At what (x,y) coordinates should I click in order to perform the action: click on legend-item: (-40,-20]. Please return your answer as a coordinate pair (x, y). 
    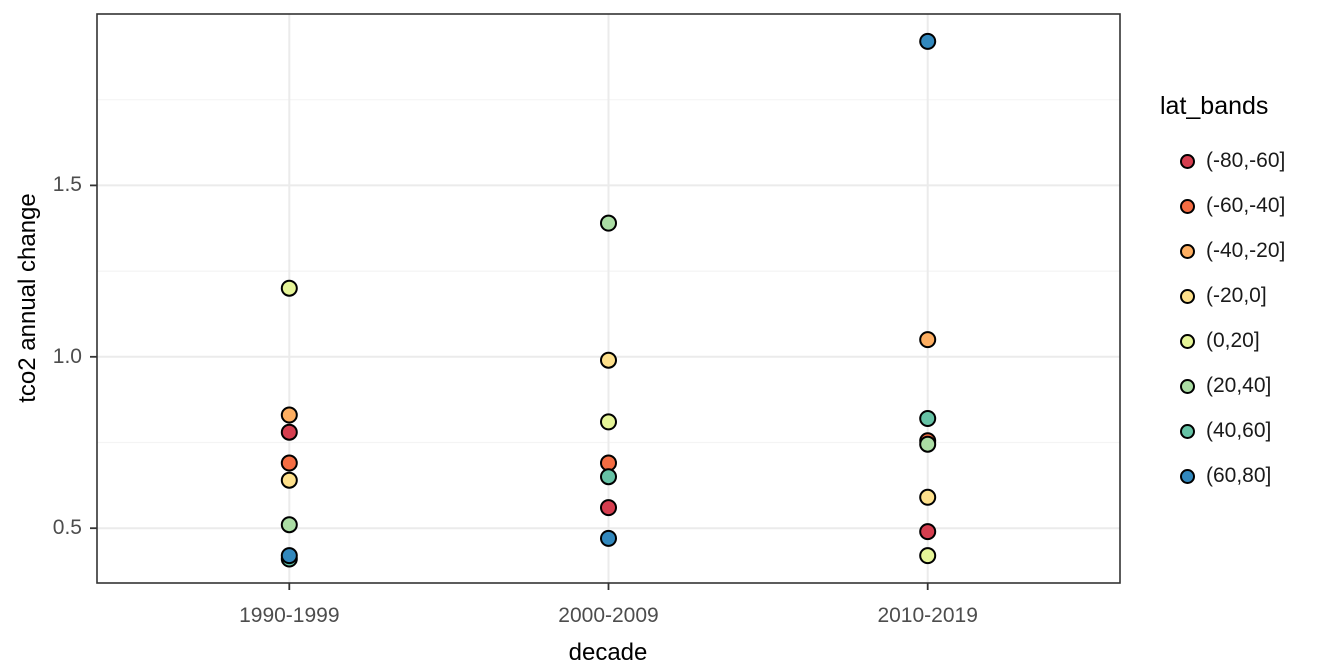
    Looking at the image, I should click on (1252, 251).